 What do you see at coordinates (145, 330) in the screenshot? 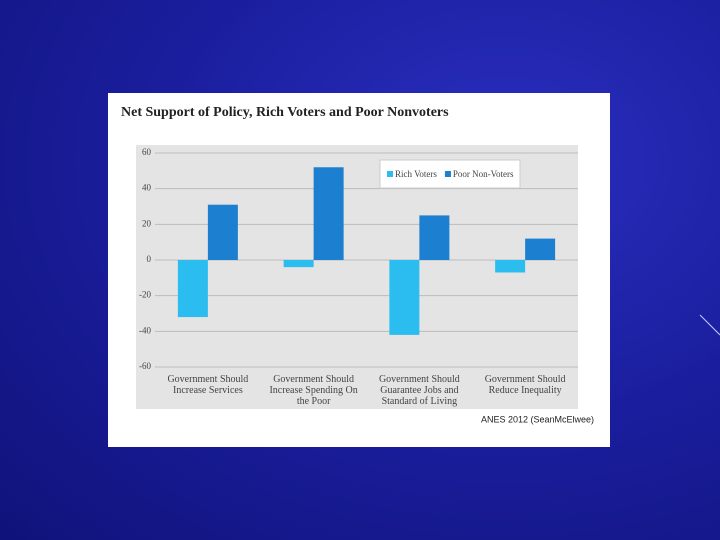
I see `y-tick-label: -40` at bounding box center [145, 330].